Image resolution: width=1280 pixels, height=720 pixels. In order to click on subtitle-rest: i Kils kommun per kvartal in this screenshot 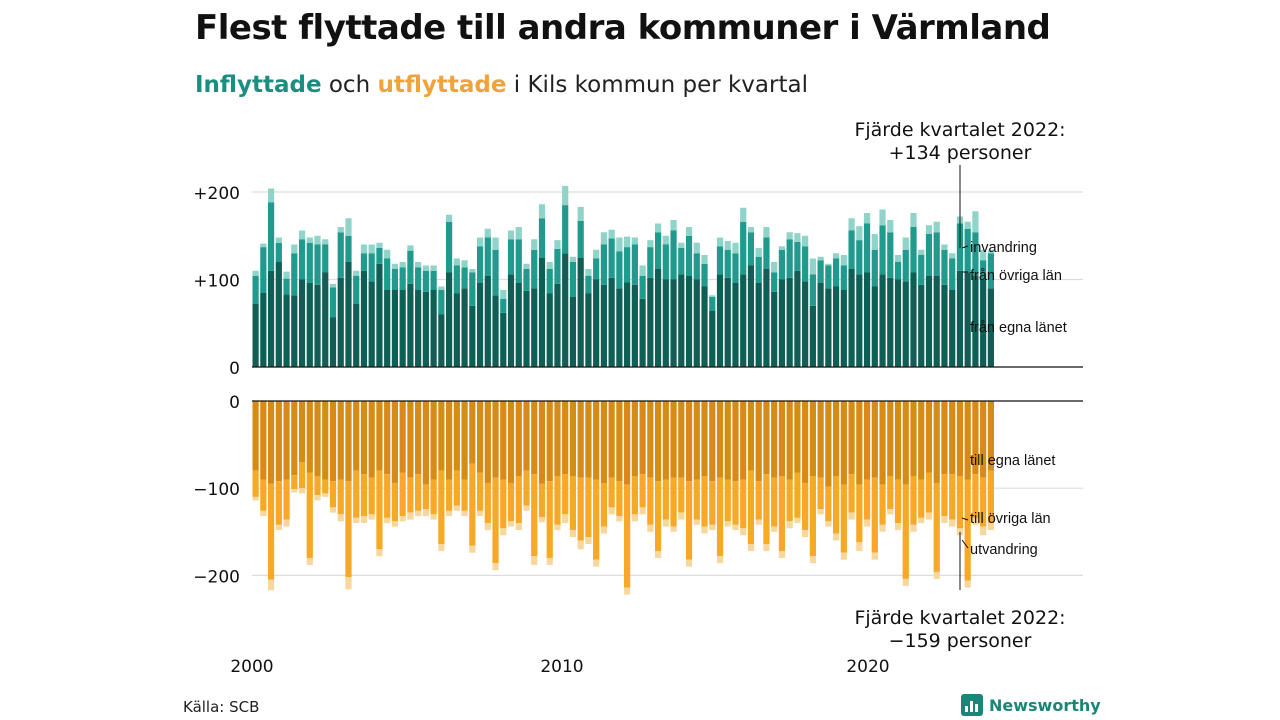, I will do `click(657, 85)`.